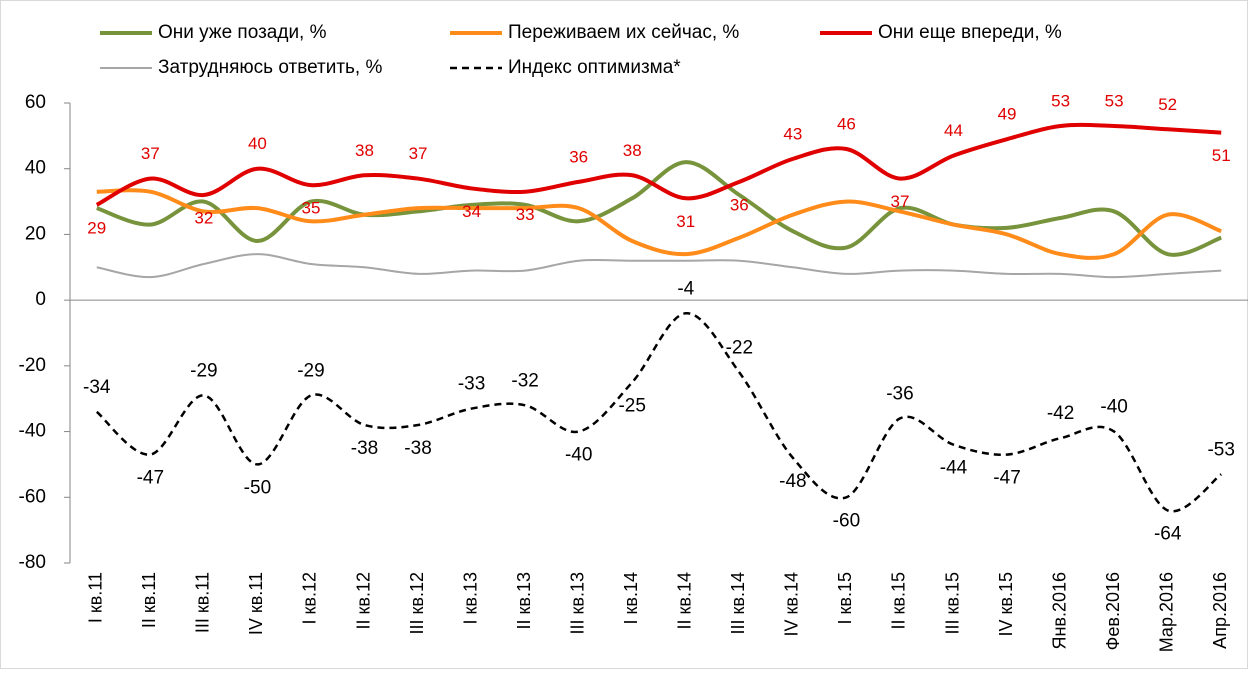 Image resolution: width=1248 pixels, height=674 pixels. What do you see at coordinates (417, 603) in the screenshot?
I see `x-tick-label: III кв.12` at bounding box center [417, 603].